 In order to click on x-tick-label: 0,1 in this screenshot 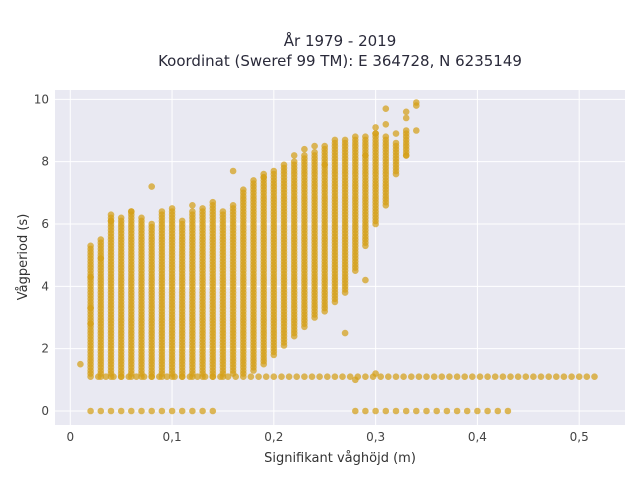, I will do `click(172, 437)`.